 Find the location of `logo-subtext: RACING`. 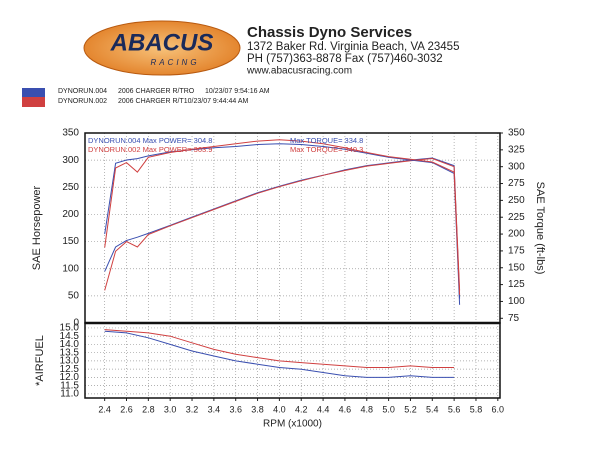

logo-subtext: RACING is located at coordinates (174, 62).